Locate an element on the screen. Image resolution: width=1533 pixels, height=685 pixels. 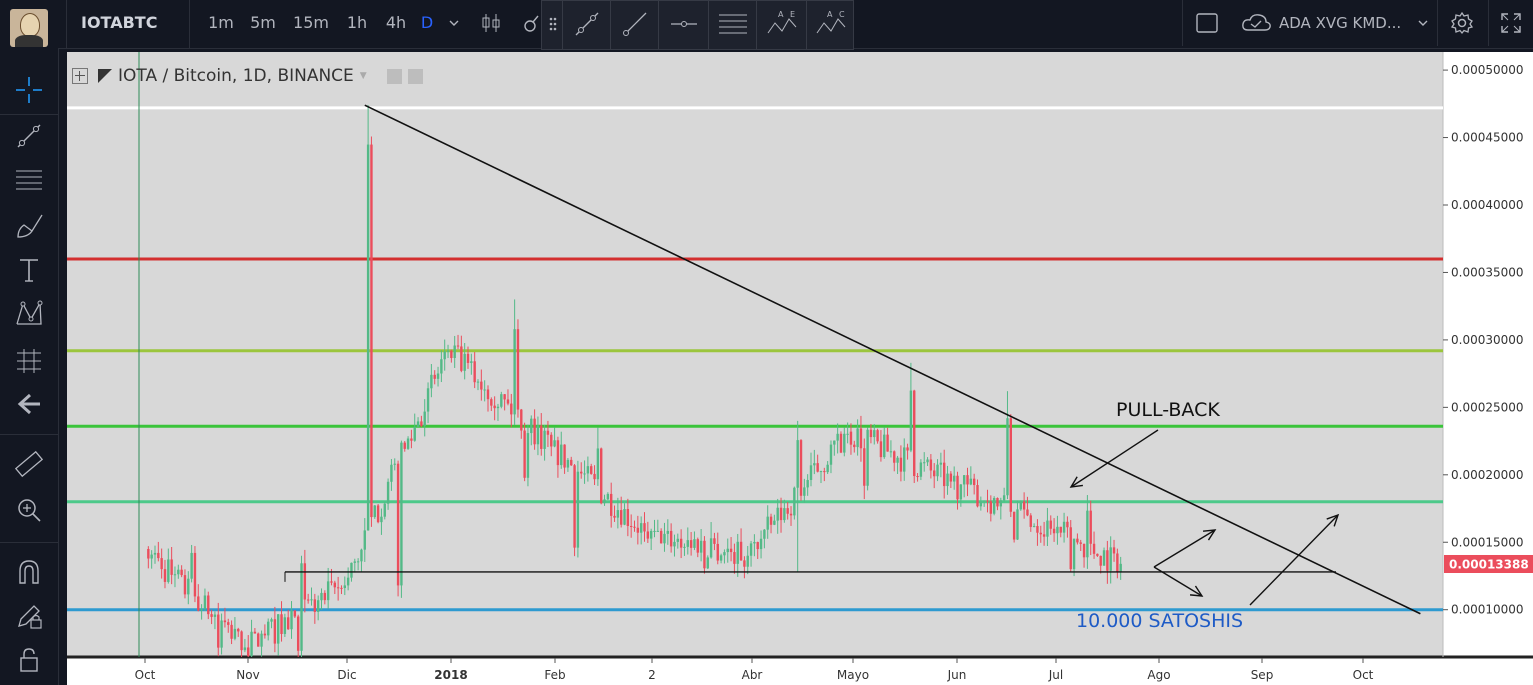
interval-d: D is located at coordinates (427, 22).